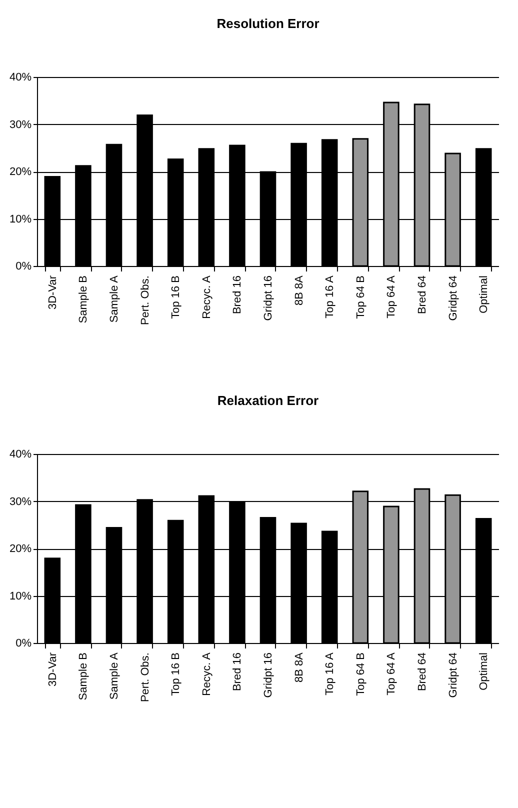 Image resolution: width=518 pixels, height=808 pixels. I want to click on chart-title: Relaxation Error, so click(268, 400).